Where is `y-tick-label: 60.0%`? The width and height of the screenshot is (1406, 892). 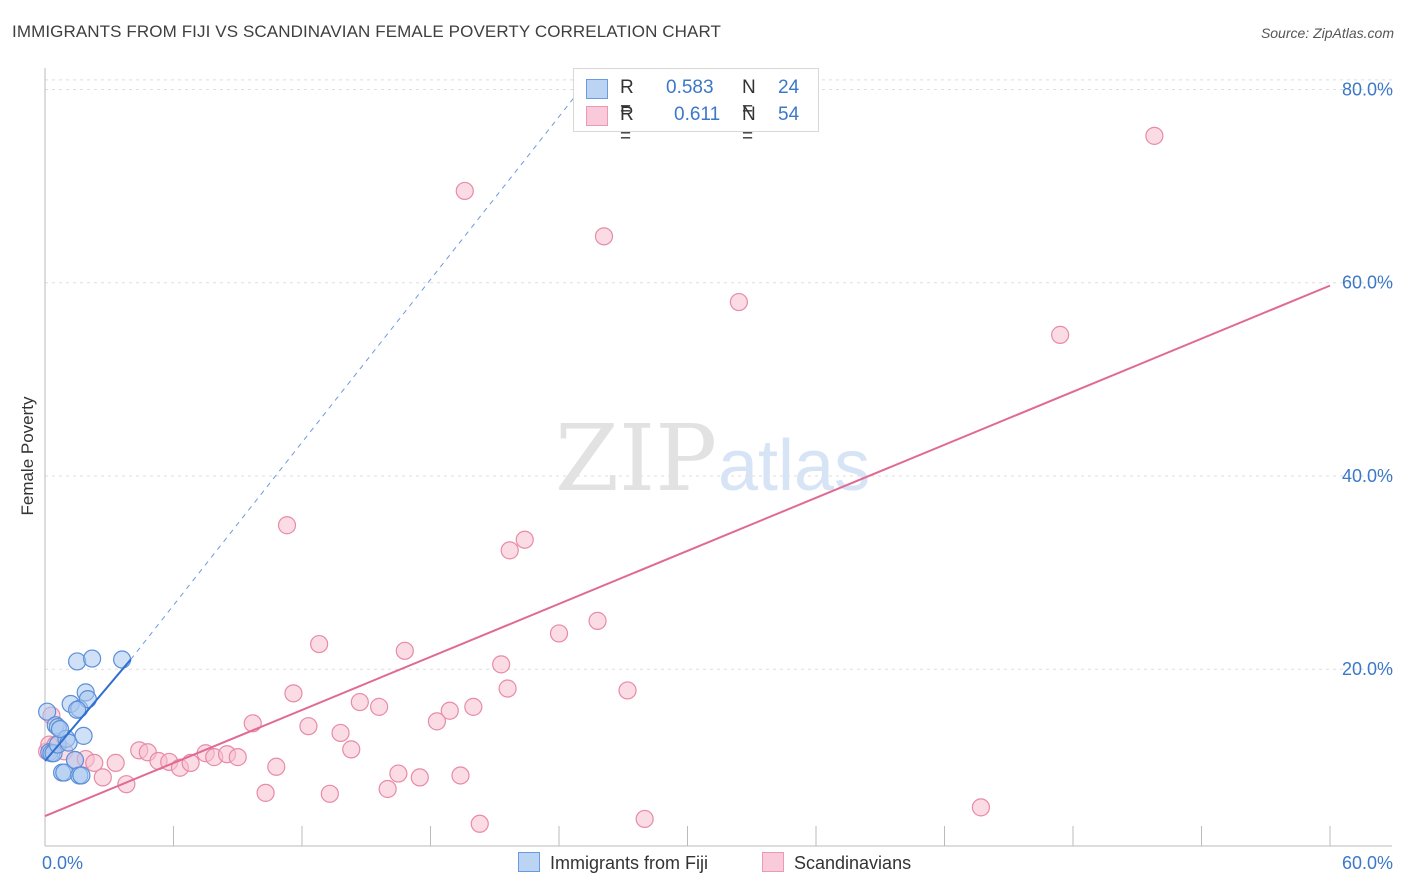
y-tick-label: 60.0% is located at coordinates (1367, 283).